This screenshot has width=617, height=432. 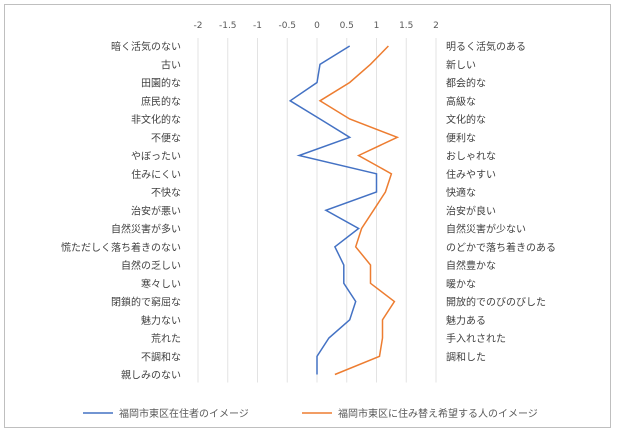 What do you see at coordinates (436, 26) in the screenshot?
I see `x-tick-label: 2` at bounding box center [436, 26].